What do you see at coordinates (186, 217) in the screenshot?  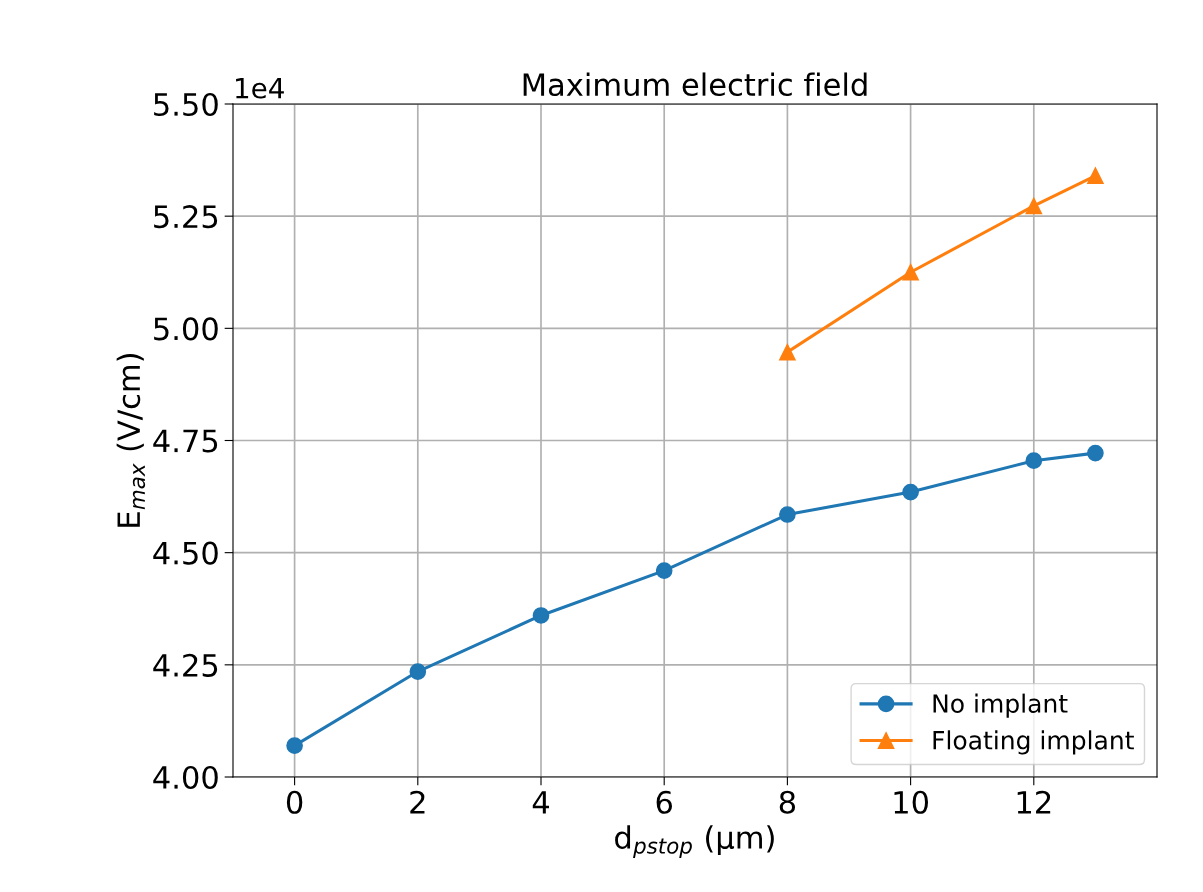 I see `y-tick-label: 5.25` at bounding box center [186, 217].